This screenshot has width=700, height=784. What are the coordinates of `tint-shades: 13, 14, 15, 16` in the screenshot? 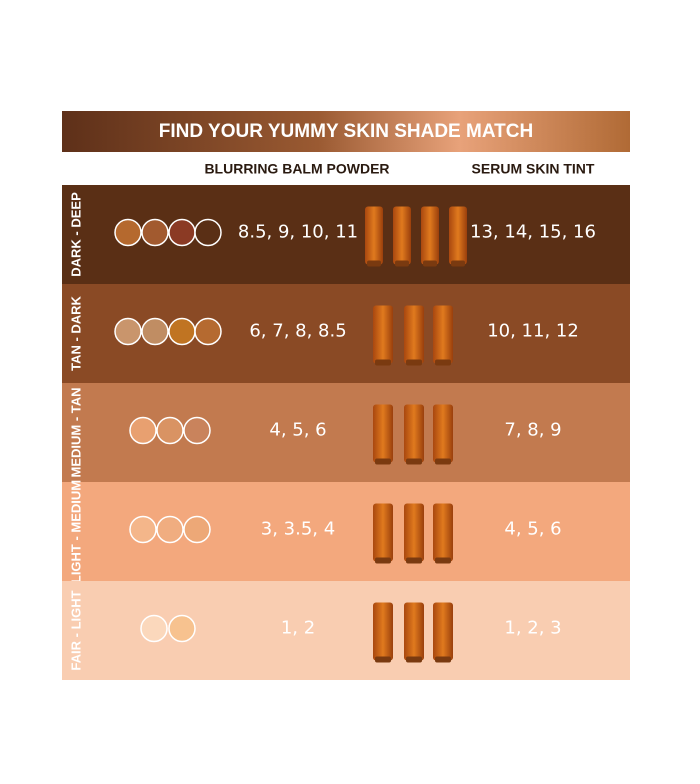 It's located at (533, 232).